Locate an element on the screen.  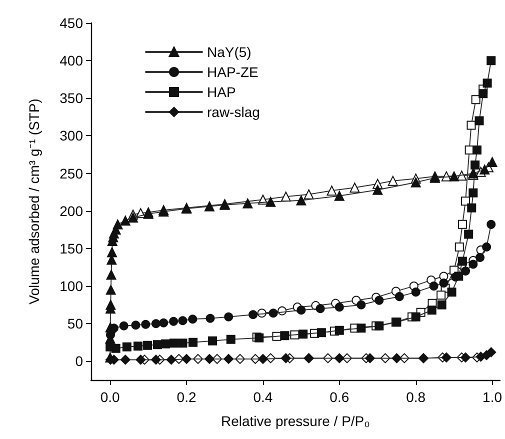
legend-label: NaY(5) is located at coordinates (229, 52).